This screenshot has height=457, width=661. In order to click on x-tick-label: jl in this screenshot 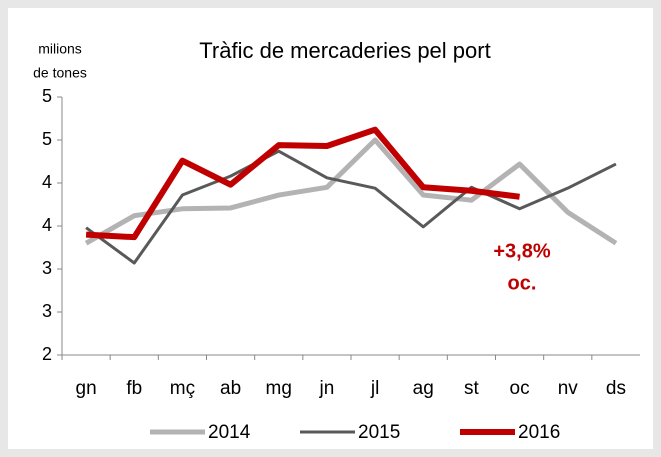, I will do `click(374, 388)`.